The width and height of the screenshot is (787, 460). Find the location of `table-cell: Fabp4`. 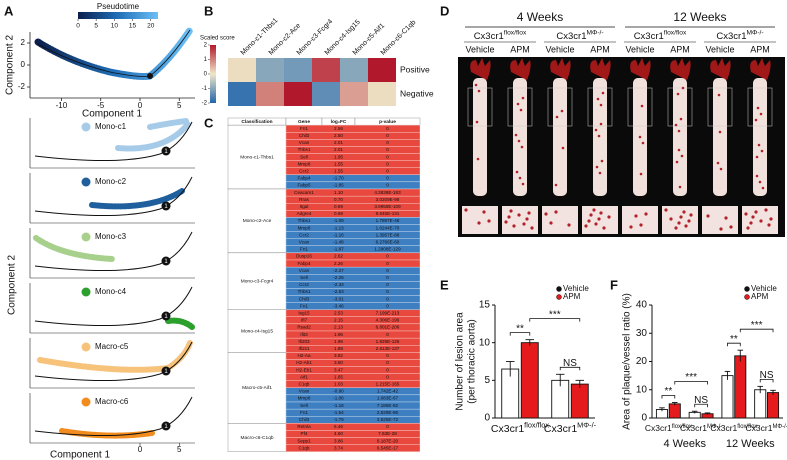

table-cell: Fabp4 is located at coordinates (303, 178).